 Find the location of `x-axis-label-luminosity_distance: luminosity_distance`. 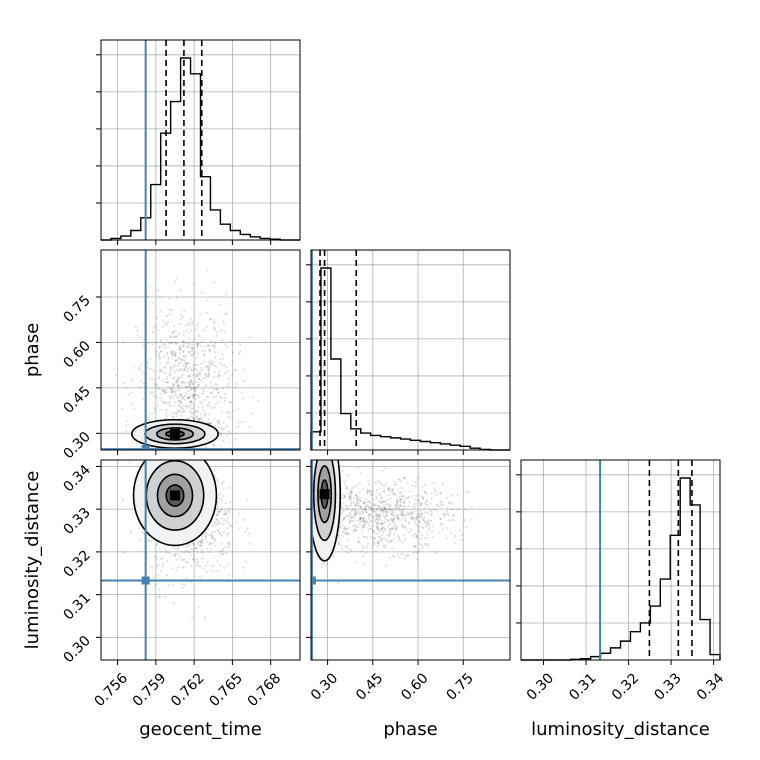

x-axis-label-luminosity_distance: luminosity_distance is located at coordinates (620, 729).